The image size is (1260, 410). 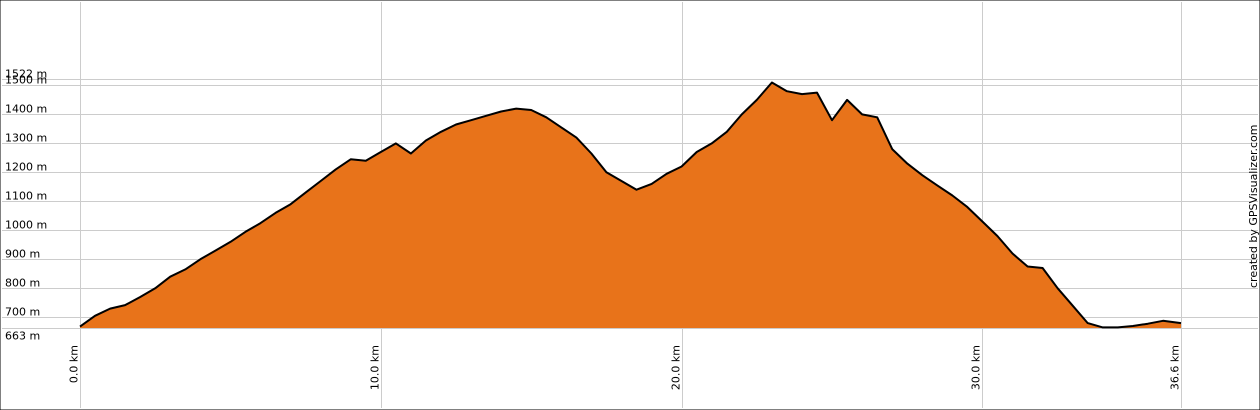 What do you see at coordinates (22, 283) in the screenshot?
I see `y-tick-label: 800 m` at bounding box center [22, 283].